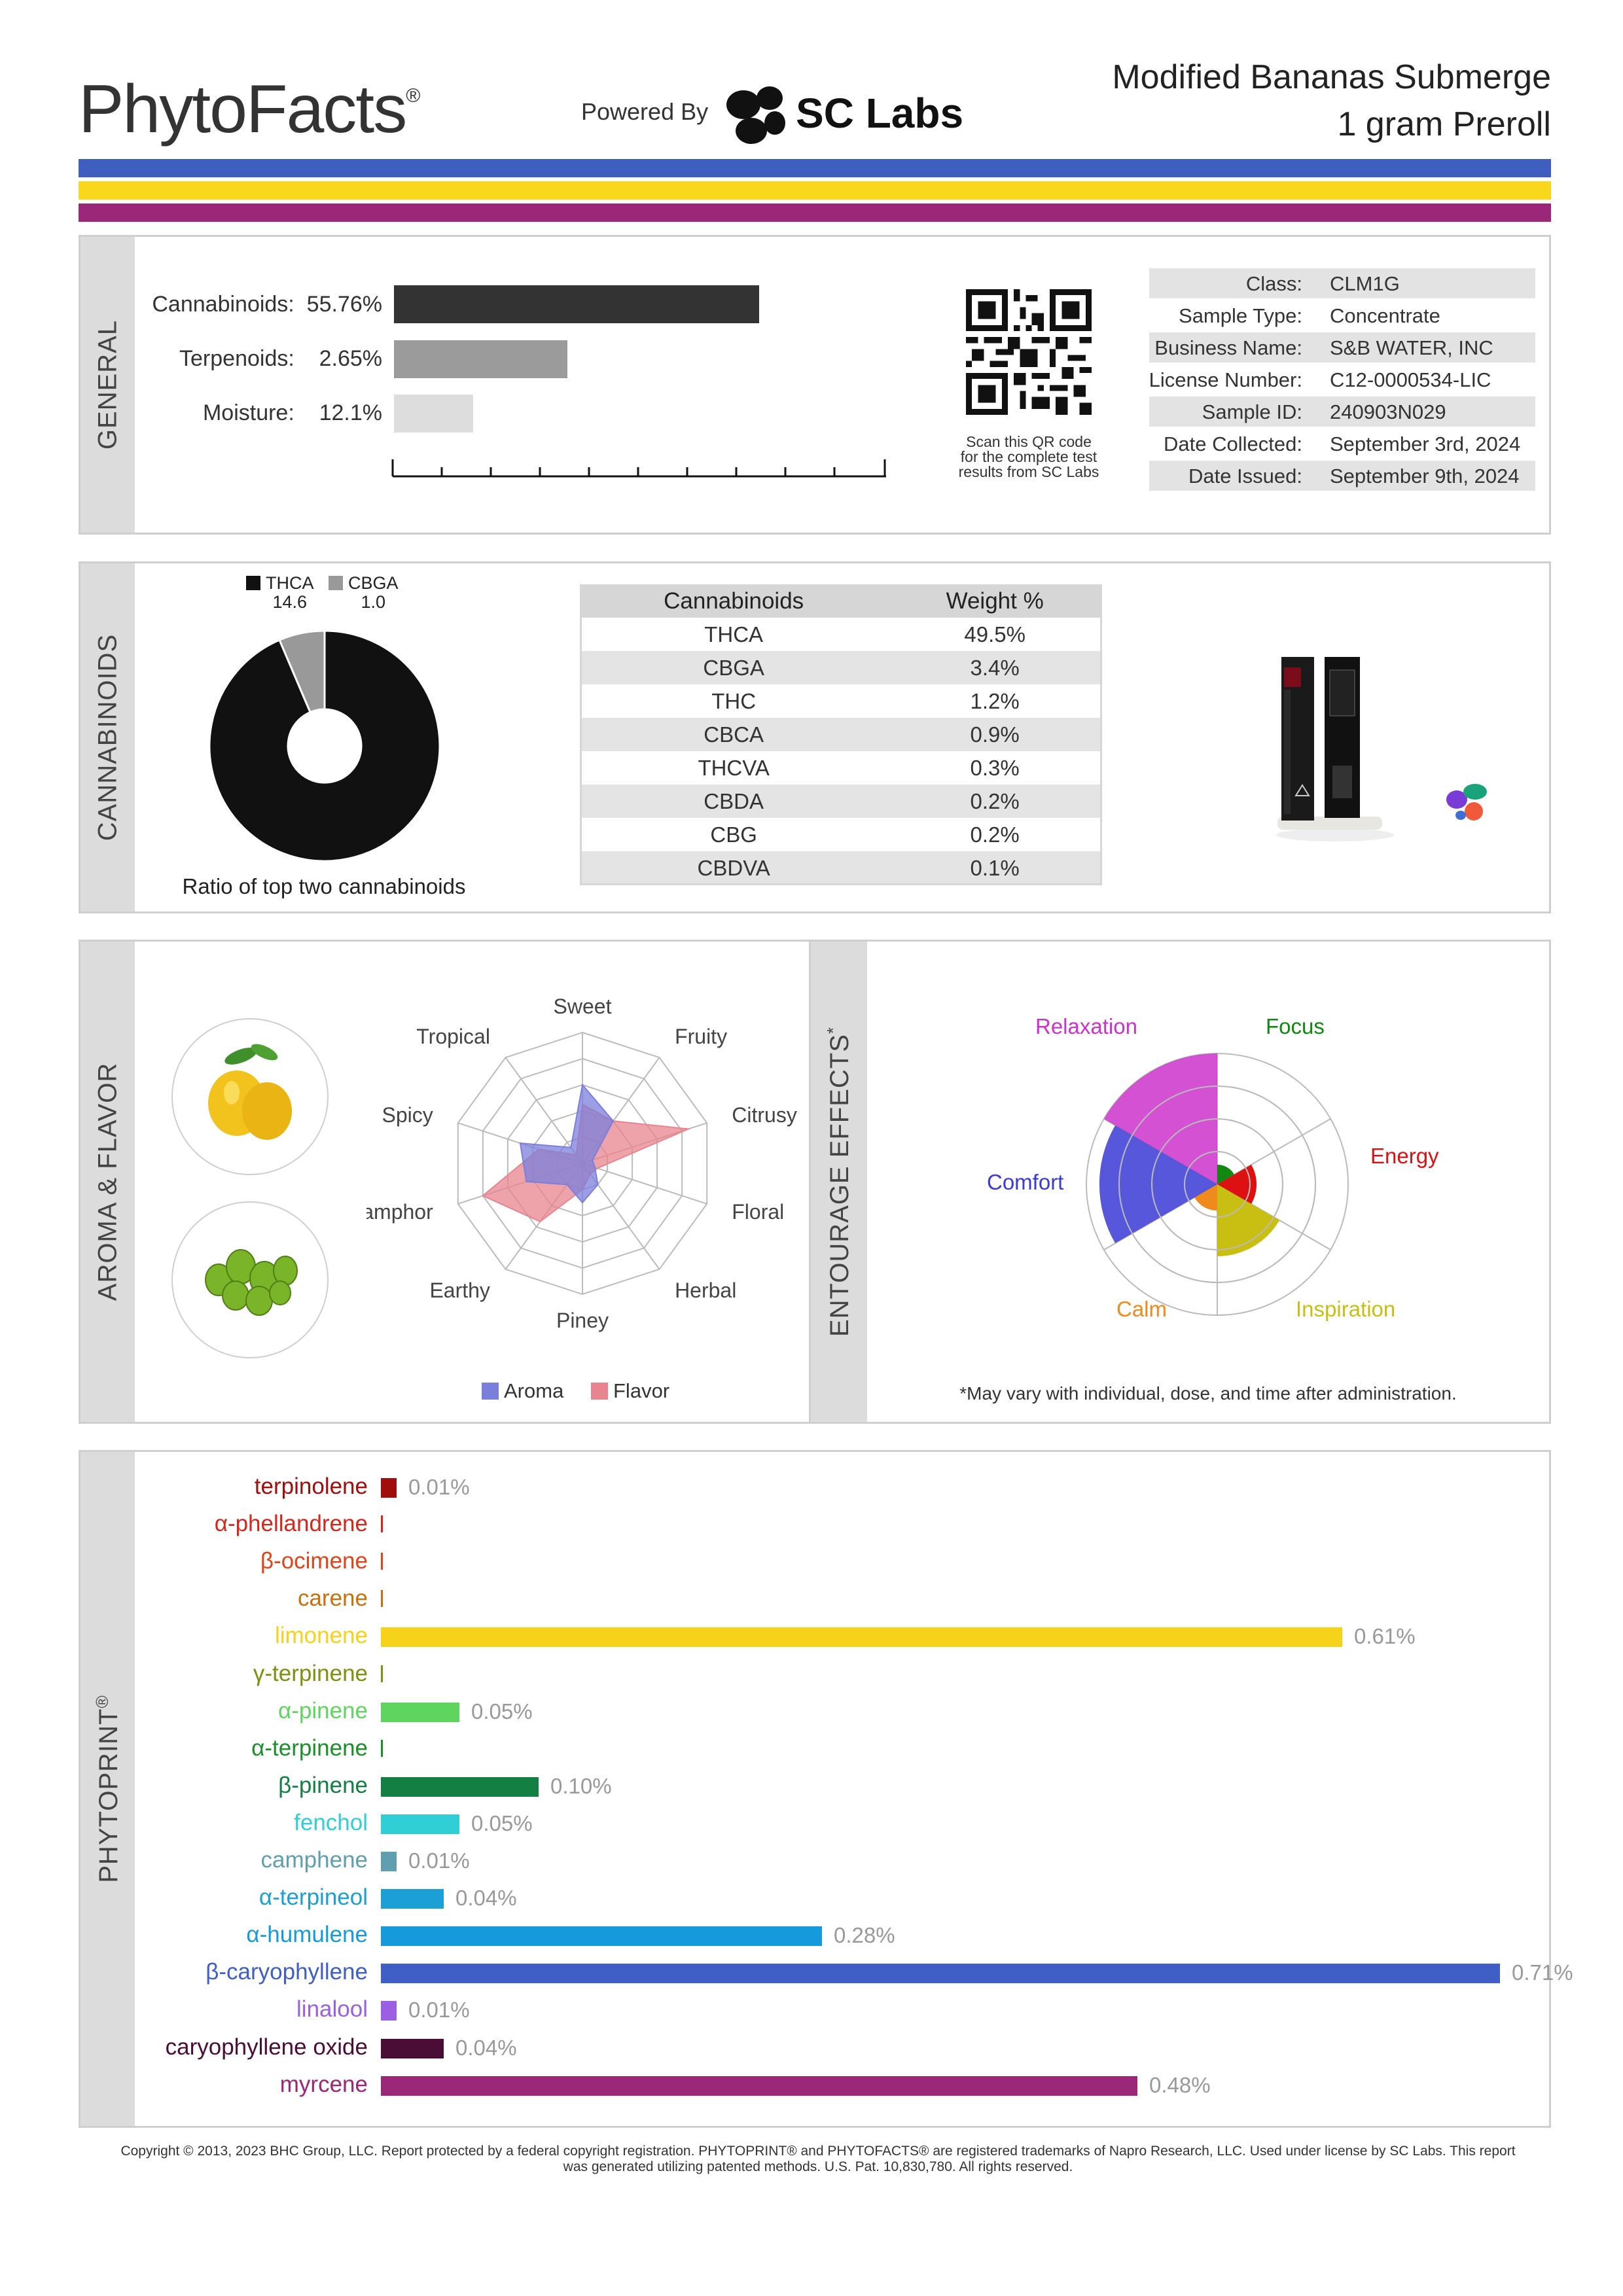 The image size is (1623, 2296). Describe the element at coordinates (810, 1182) in the screenshot. I see `aroma-entourage-divider` at that location.